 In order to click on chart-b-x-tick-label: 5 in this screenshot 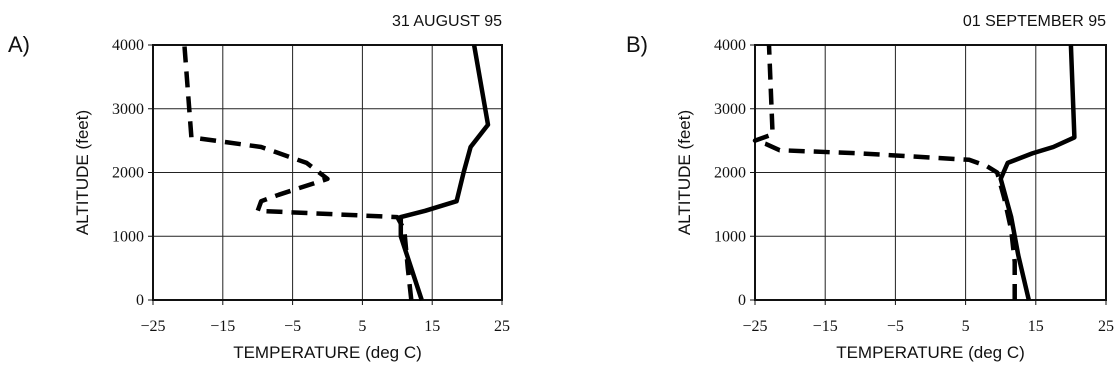, I will do `click(966, 326)`.